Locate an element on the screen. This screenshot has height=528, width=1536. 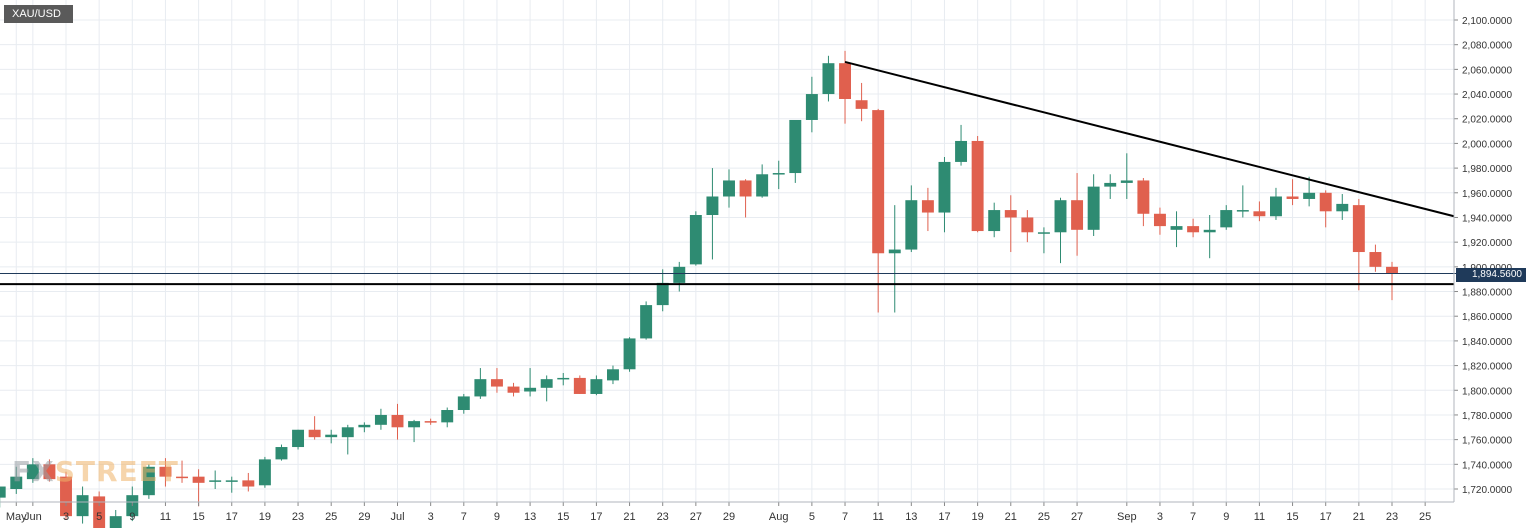
y-tick-label: 1,980.0000 is located at coordinates (1487, 169).